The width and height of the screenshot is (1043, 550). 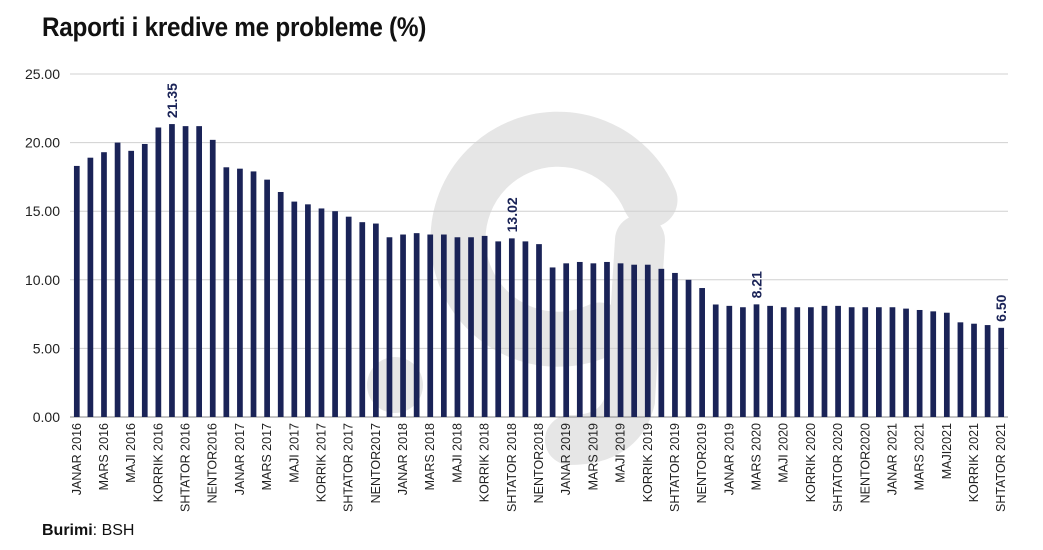 I want to click on y-tick-label: 10.00, so click(x=42, y=280).